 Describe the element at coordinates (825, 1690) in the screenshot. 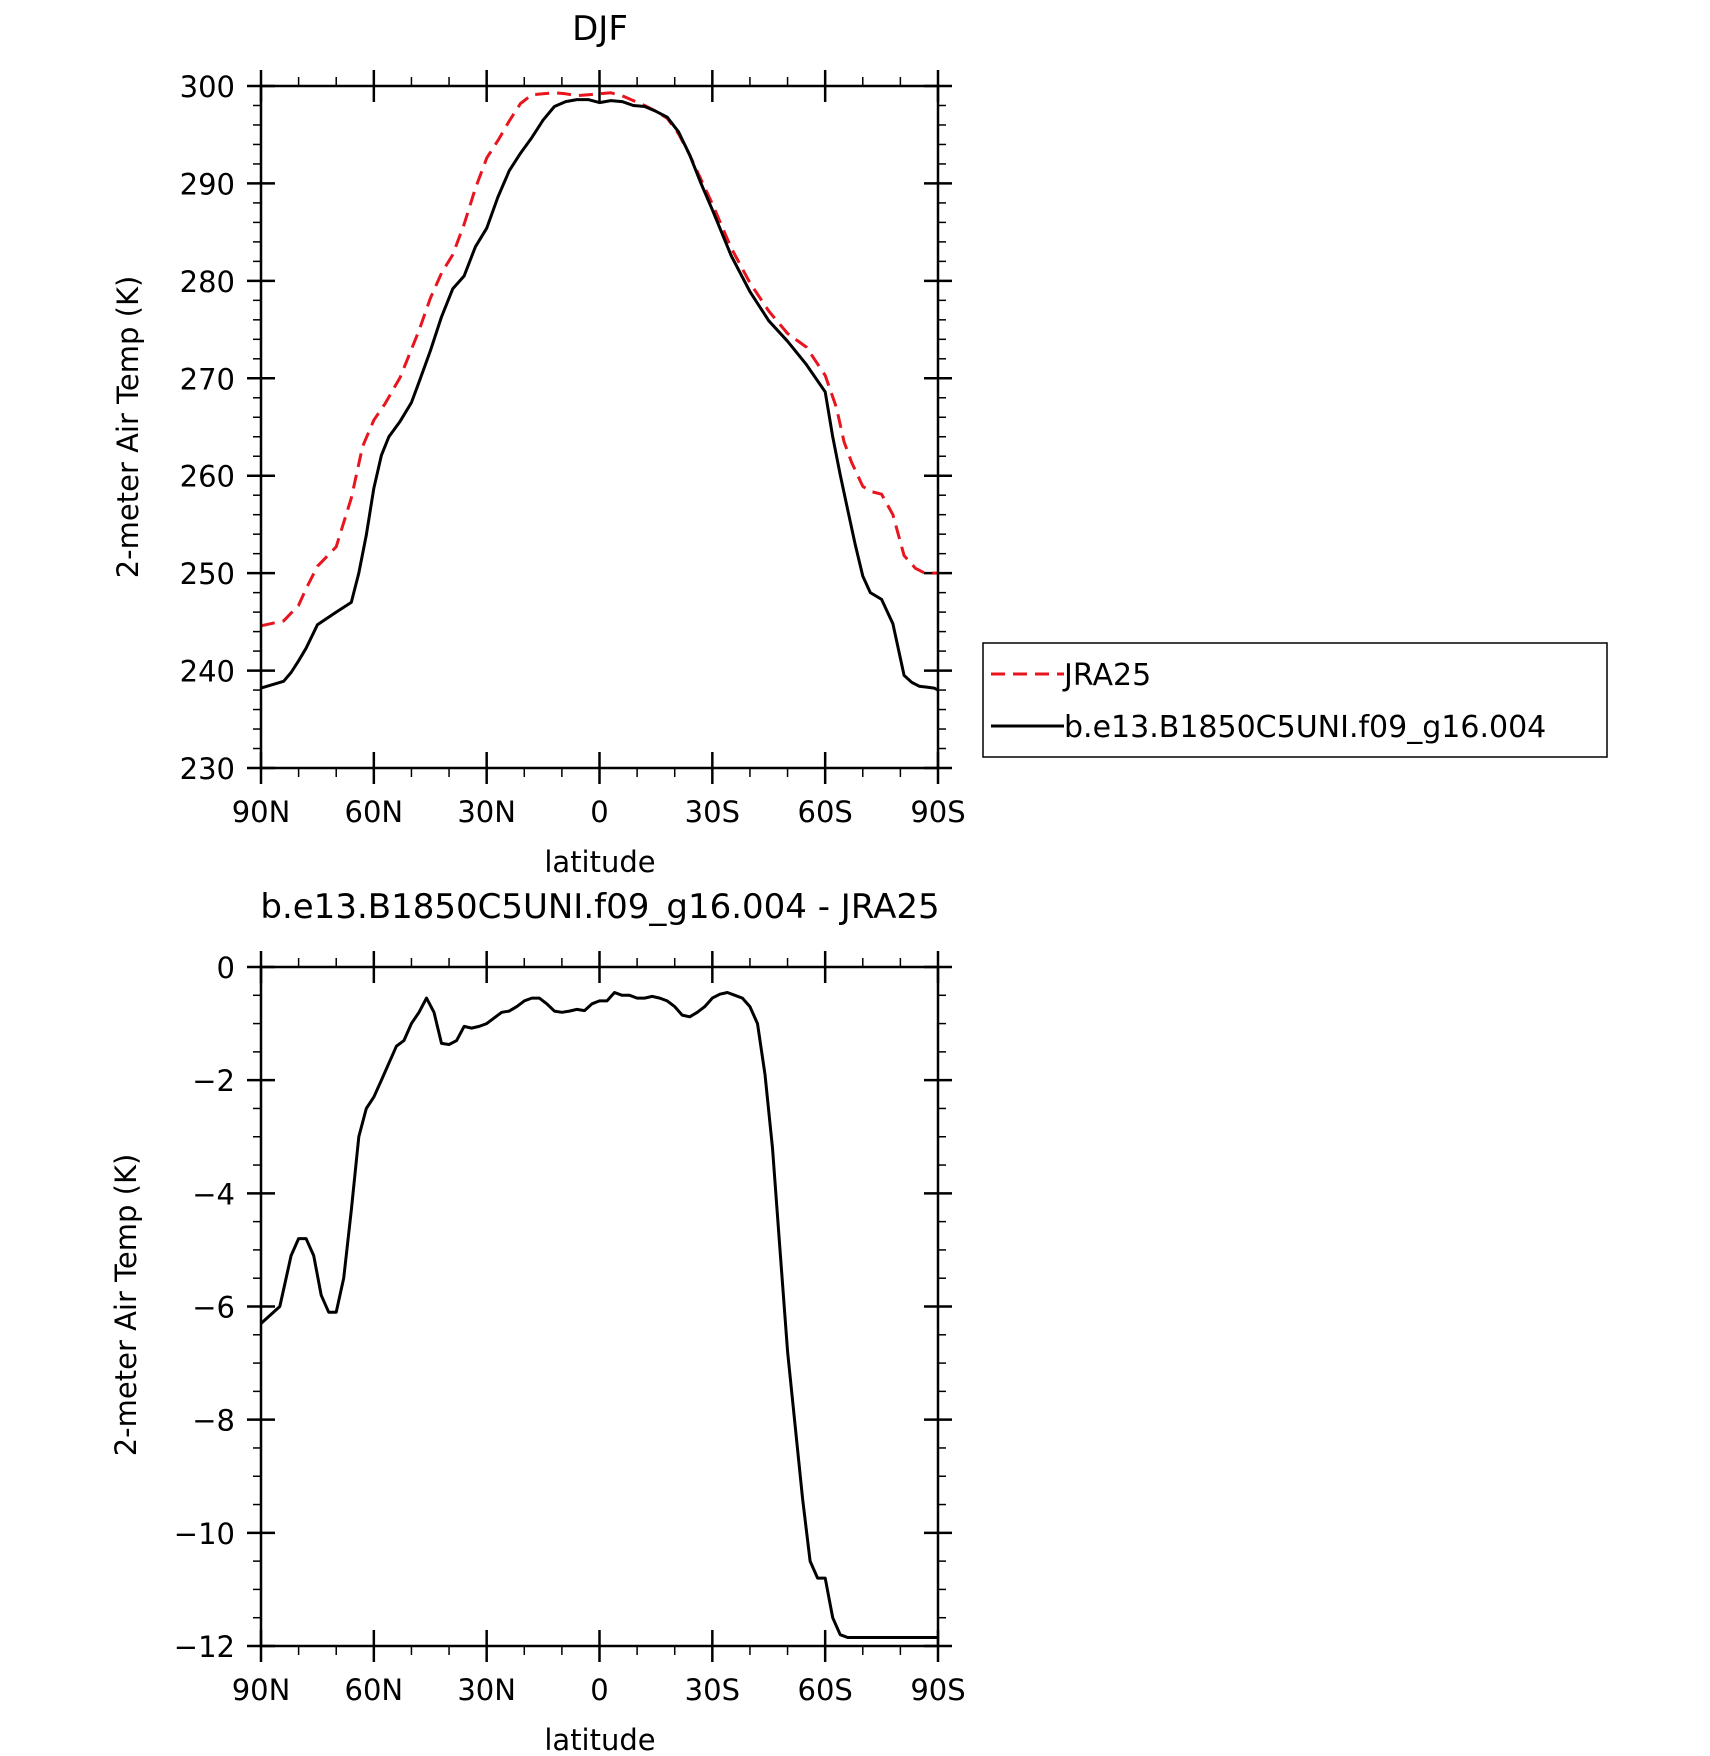

I see `bottom-x-tick-label: 60S` at that location.